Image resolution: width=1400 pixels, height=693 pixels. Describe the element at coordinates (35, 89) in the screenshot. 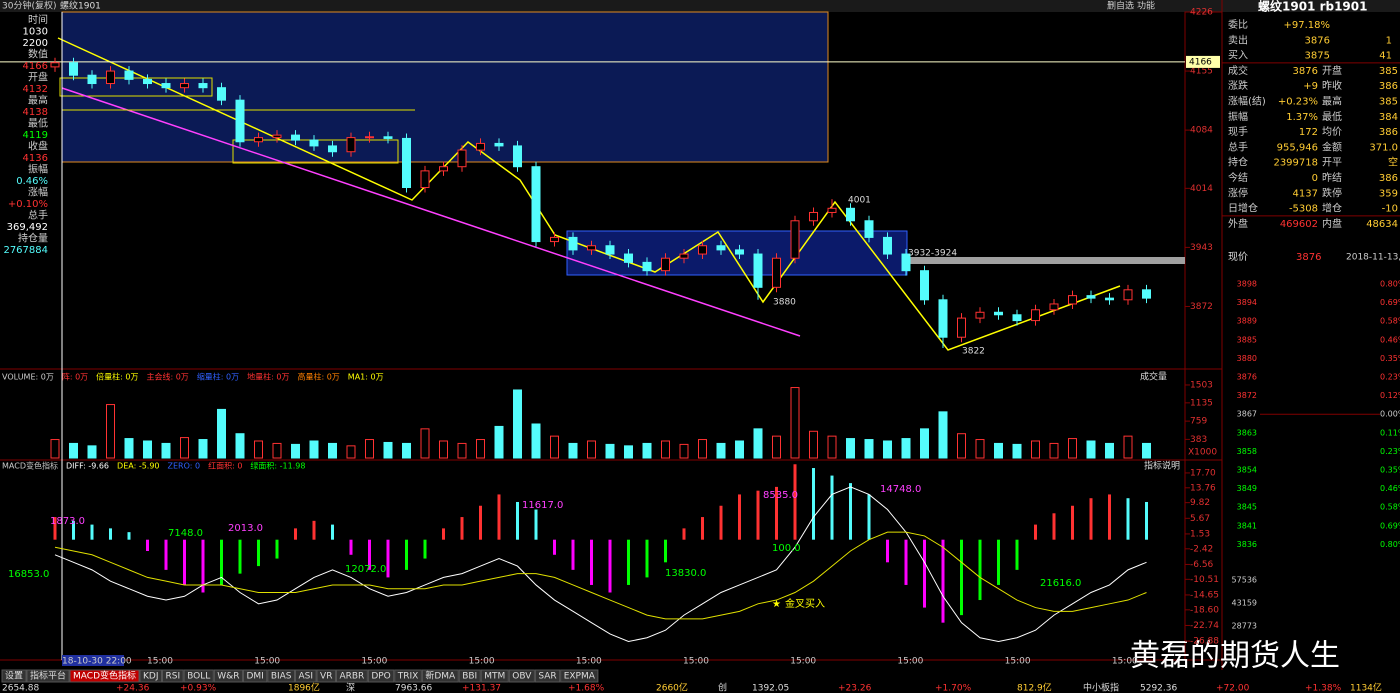

I see `info-item: 4132` at that location.